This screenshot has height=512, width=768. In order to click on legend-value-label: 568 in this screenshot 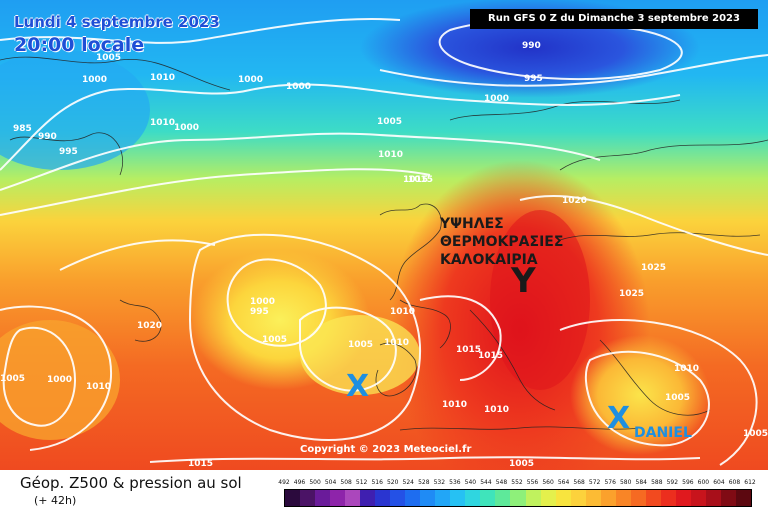, I will do `click(579, 482)`.